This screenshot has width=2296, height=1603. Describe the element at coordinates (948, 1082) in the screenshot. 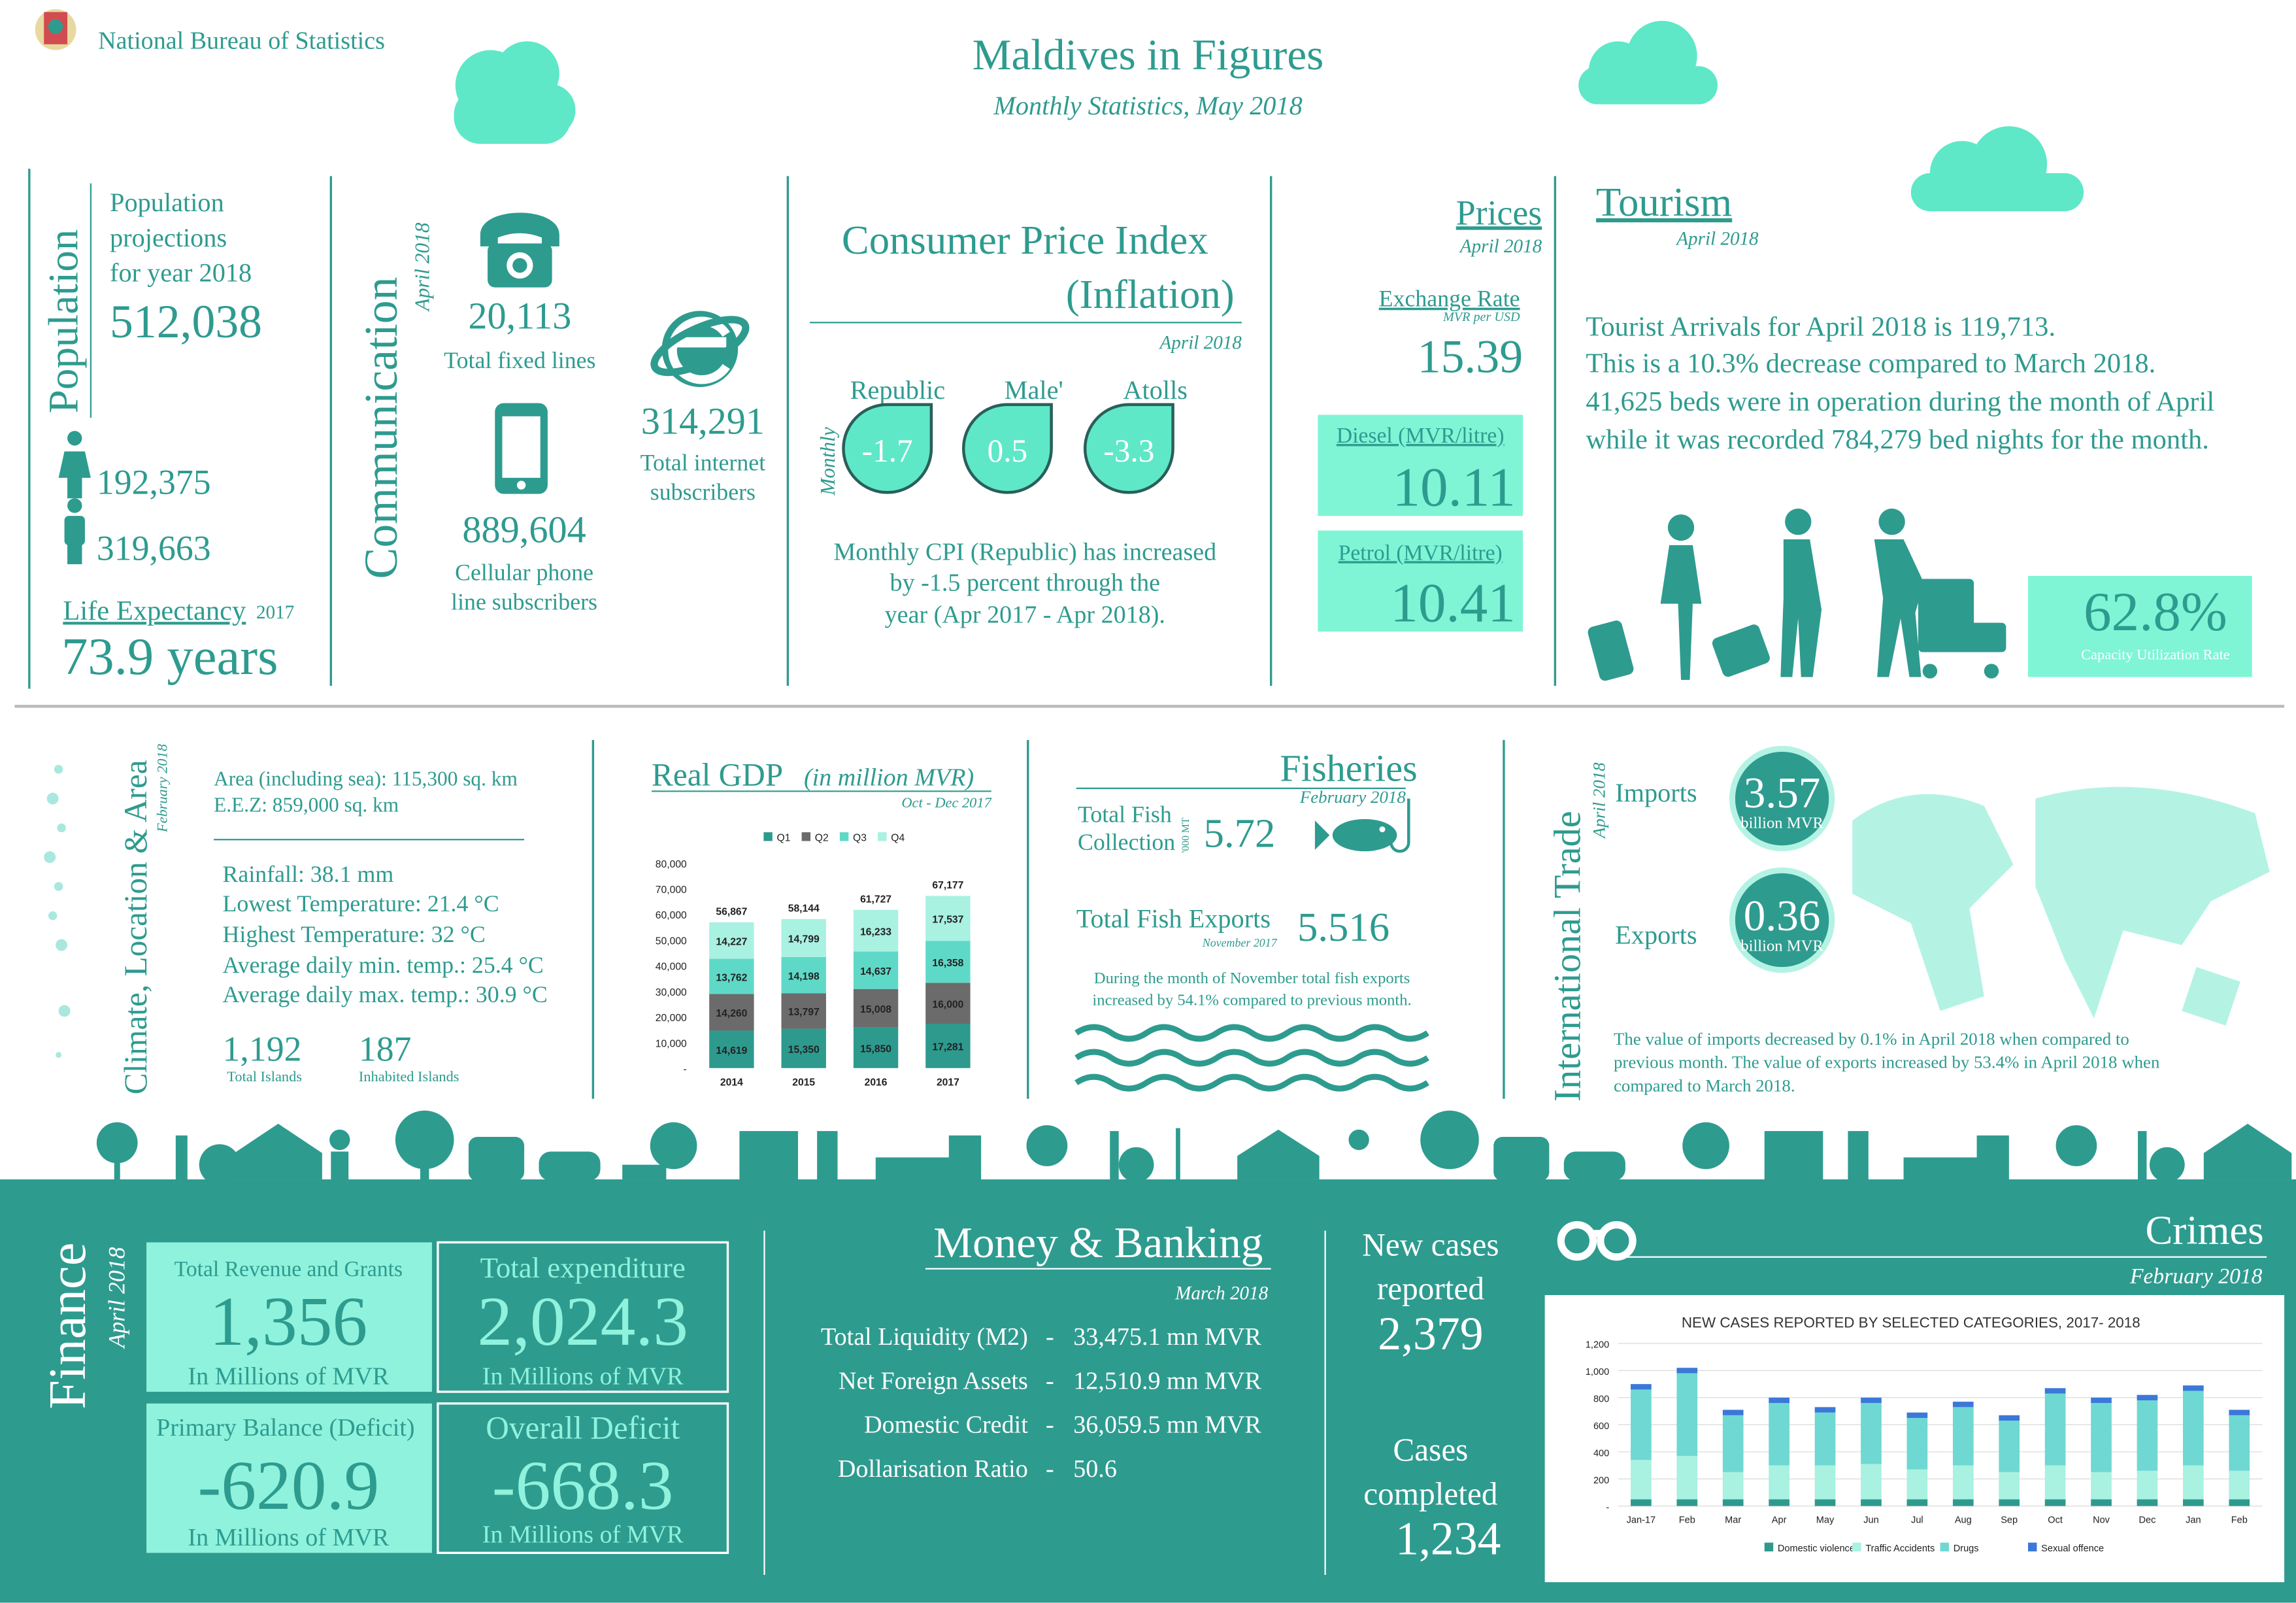

I see `x-tick-label: 2017` at that location.